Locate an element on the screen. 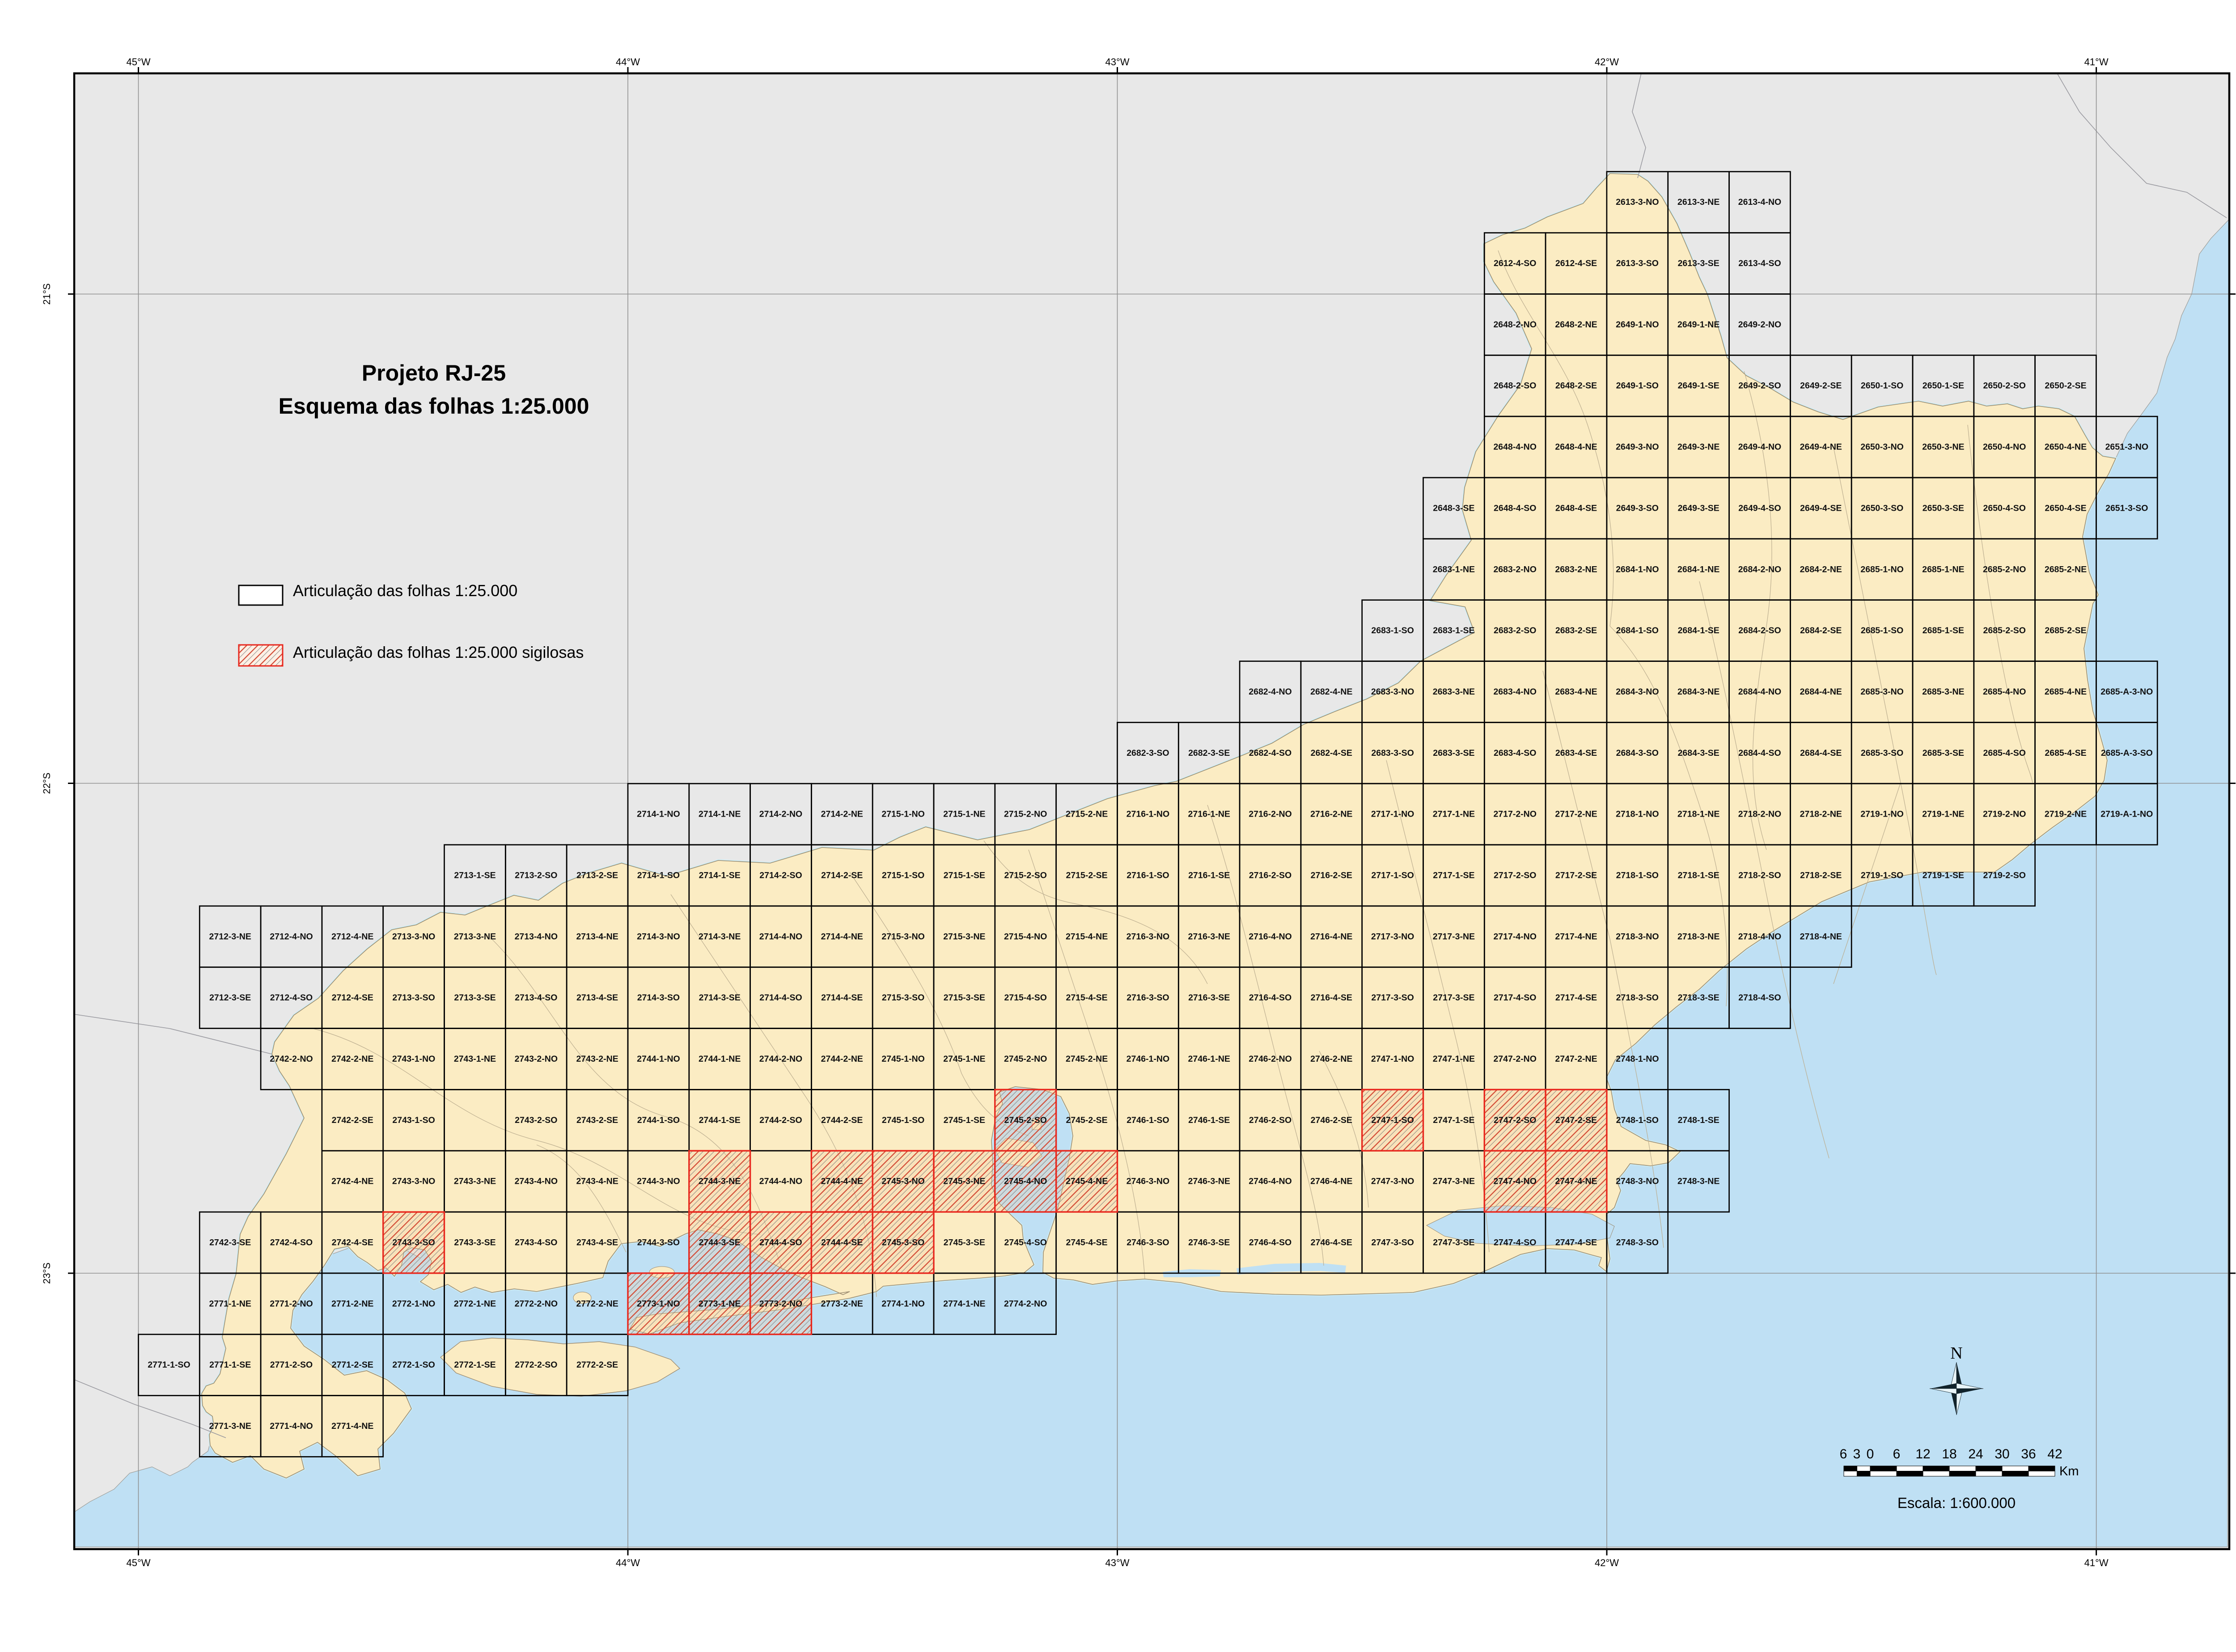  svg-text: 2714-2-NO is located at coordinates (781, 814).